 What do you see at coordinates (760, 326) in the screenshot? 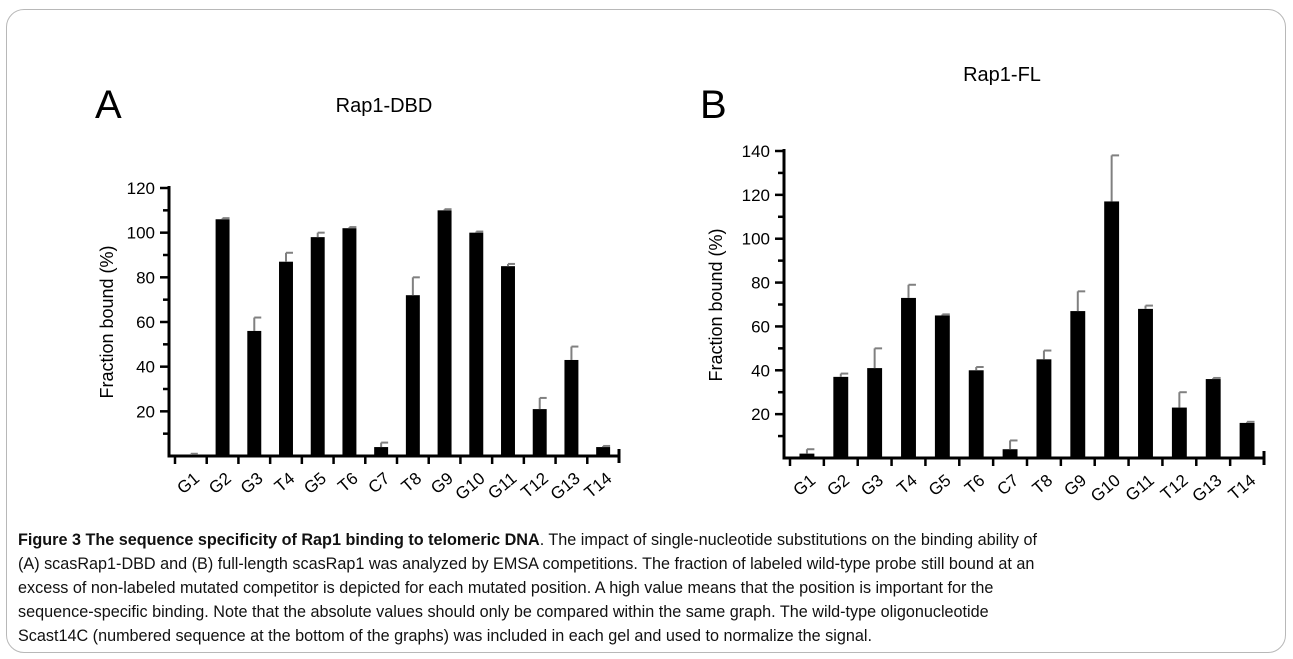
I see `chart-b-y-tick-label: 60` at bounding box center [760, 326].